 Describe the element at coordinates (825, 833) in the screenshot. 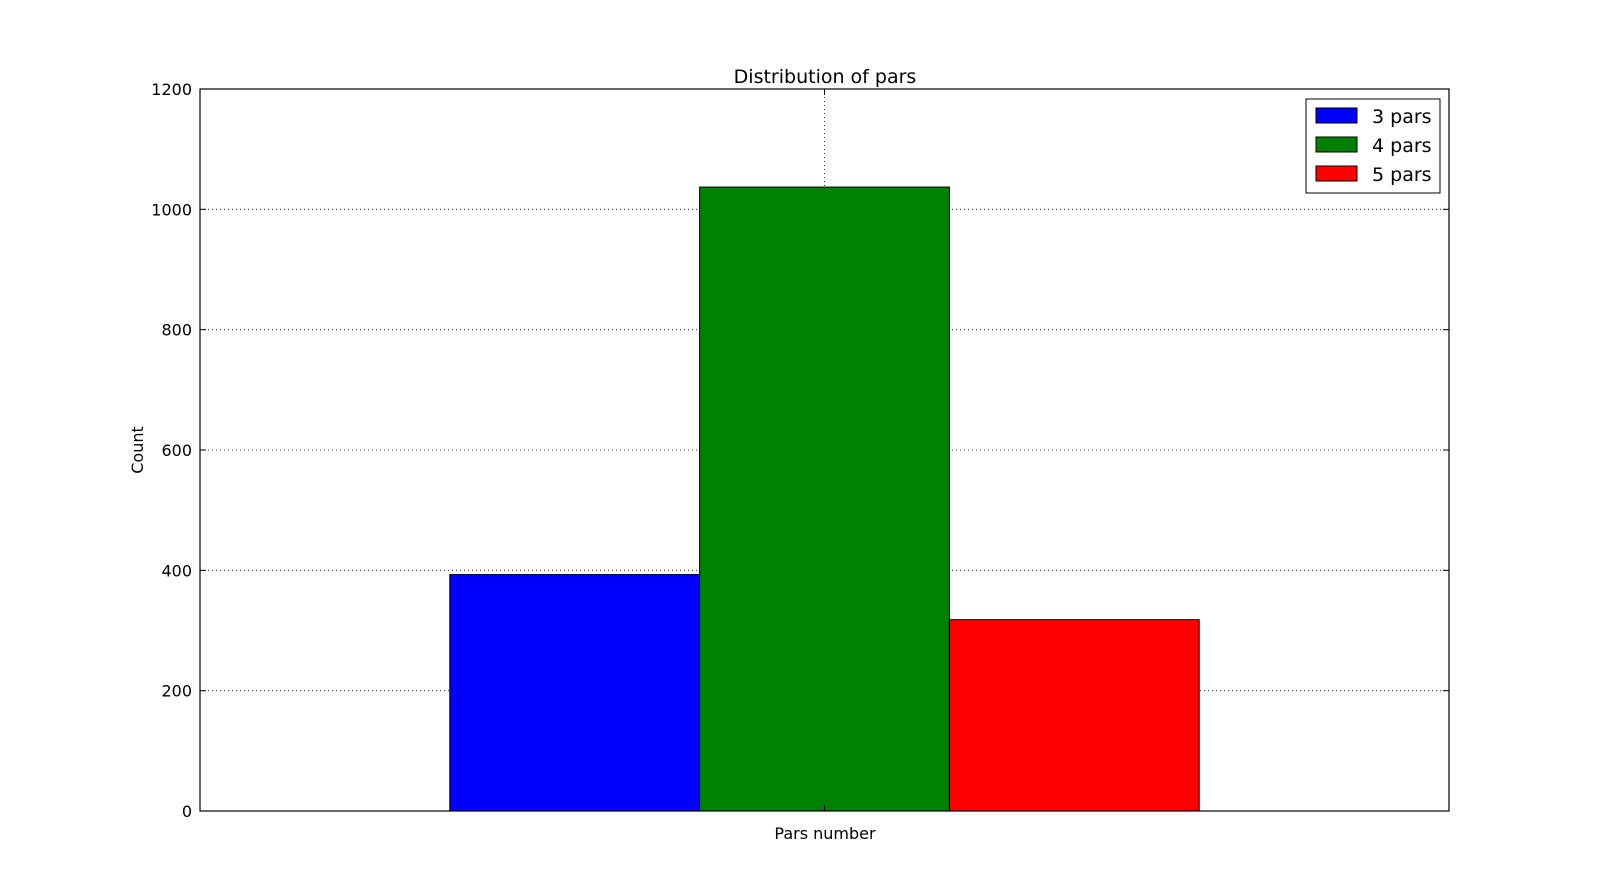

I see `x-axis-title: Pars number` at that location.